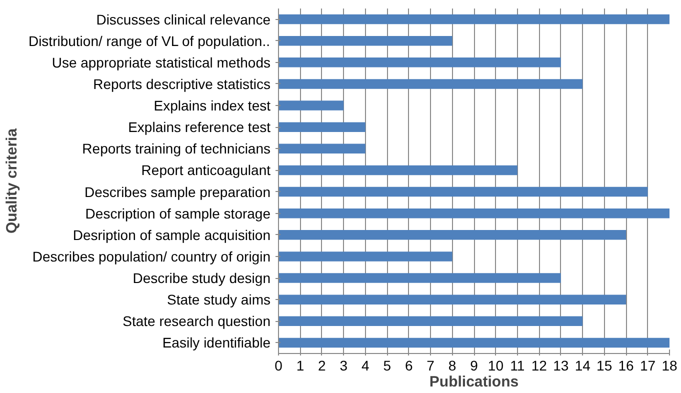 The width and height of the screenshot is (681, 393). I want to click on y-tick-label: Discusses clinical relevance, so click(183, 19).